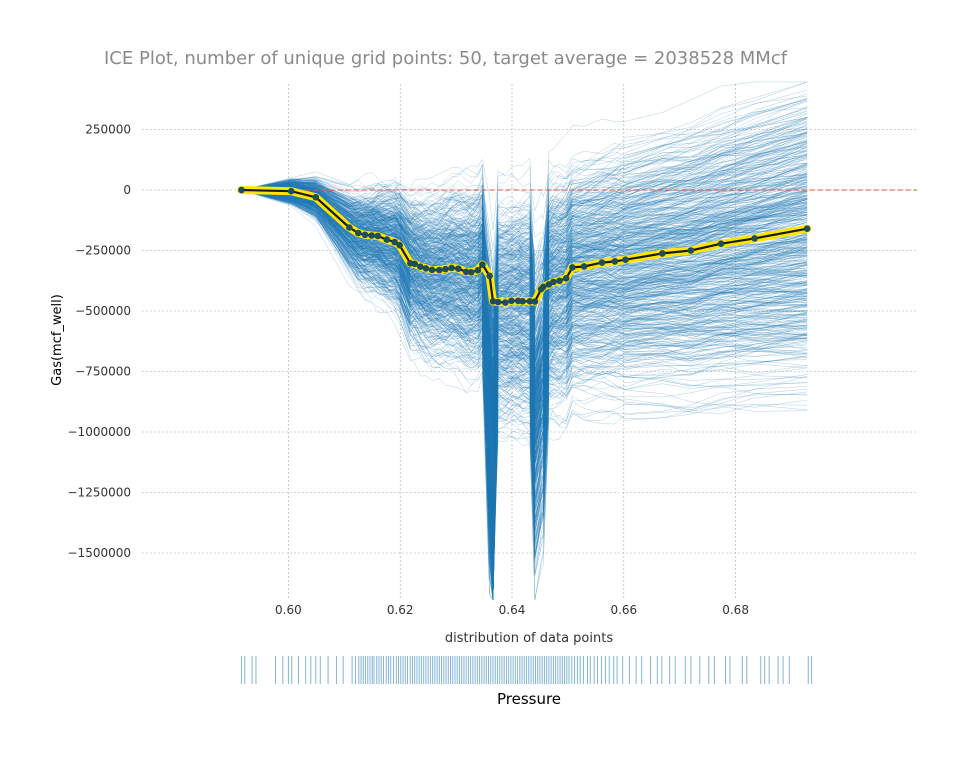 The image size is (977, 757). Describe the element at coordinates (623, 610) in the screenshot. I see `x-tick-label: 0.66` at that location.